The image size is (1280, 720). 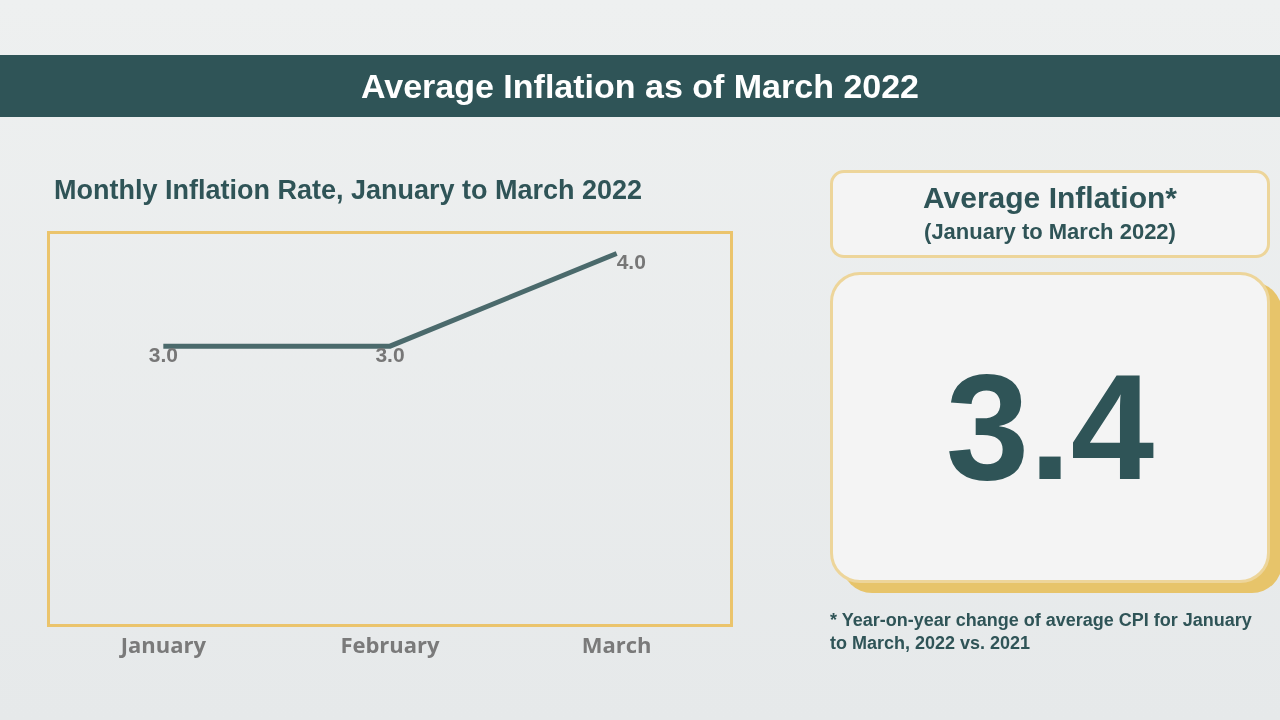 I want to click on text: Average Inflation*, so click(x=1050, y=198).